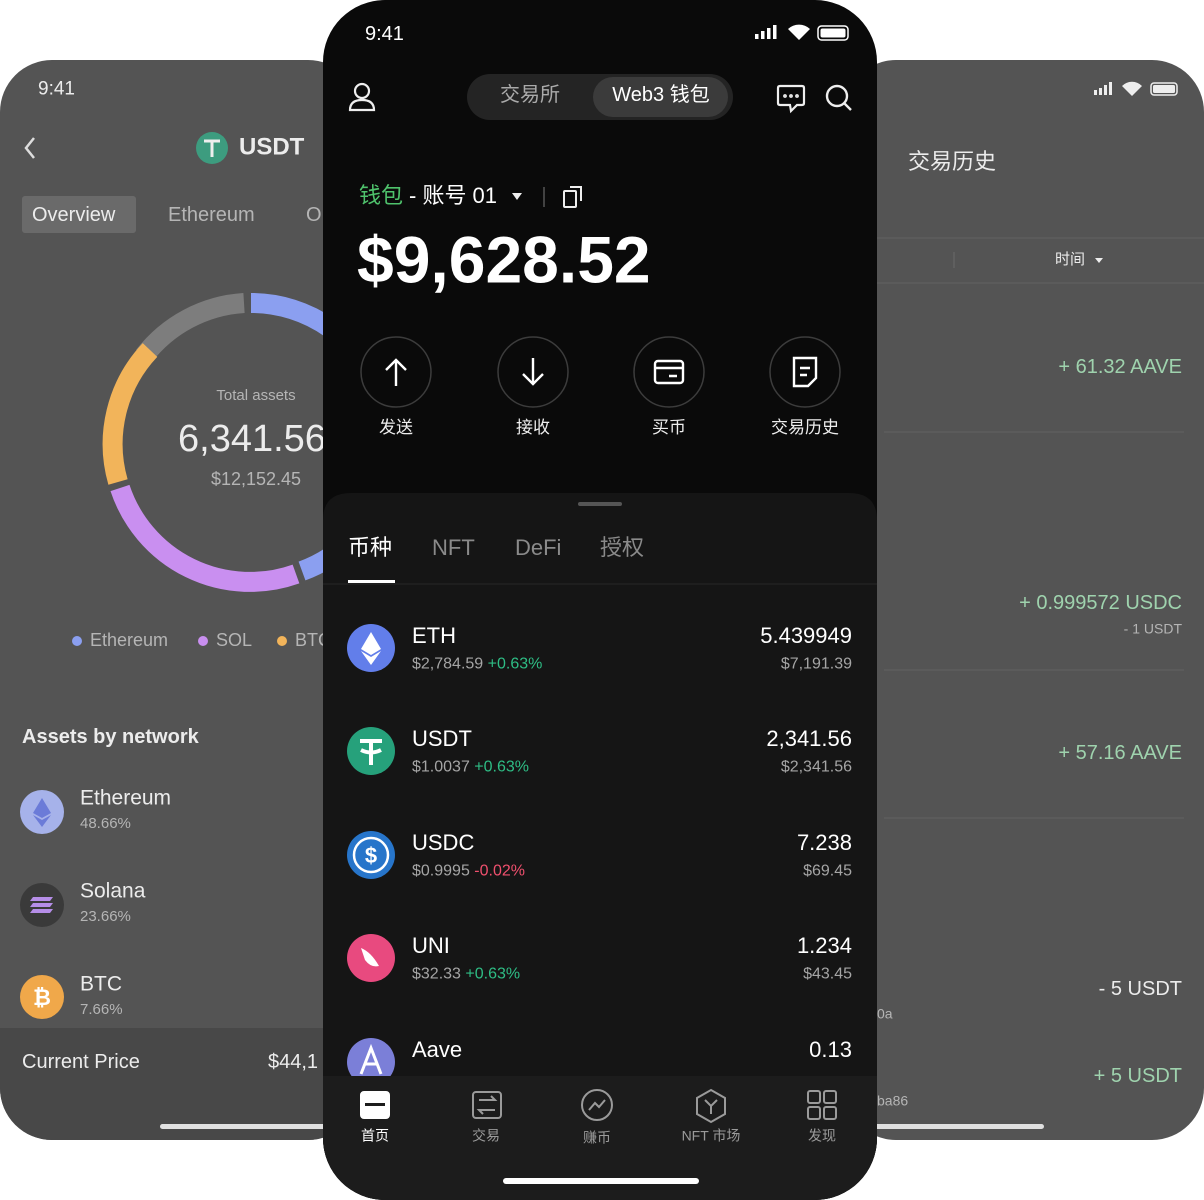 The image size is (1204, 1200). Describe the element at coordinates (824, 842) in the screenshot. I see `token-amount: 7.238` at that location.